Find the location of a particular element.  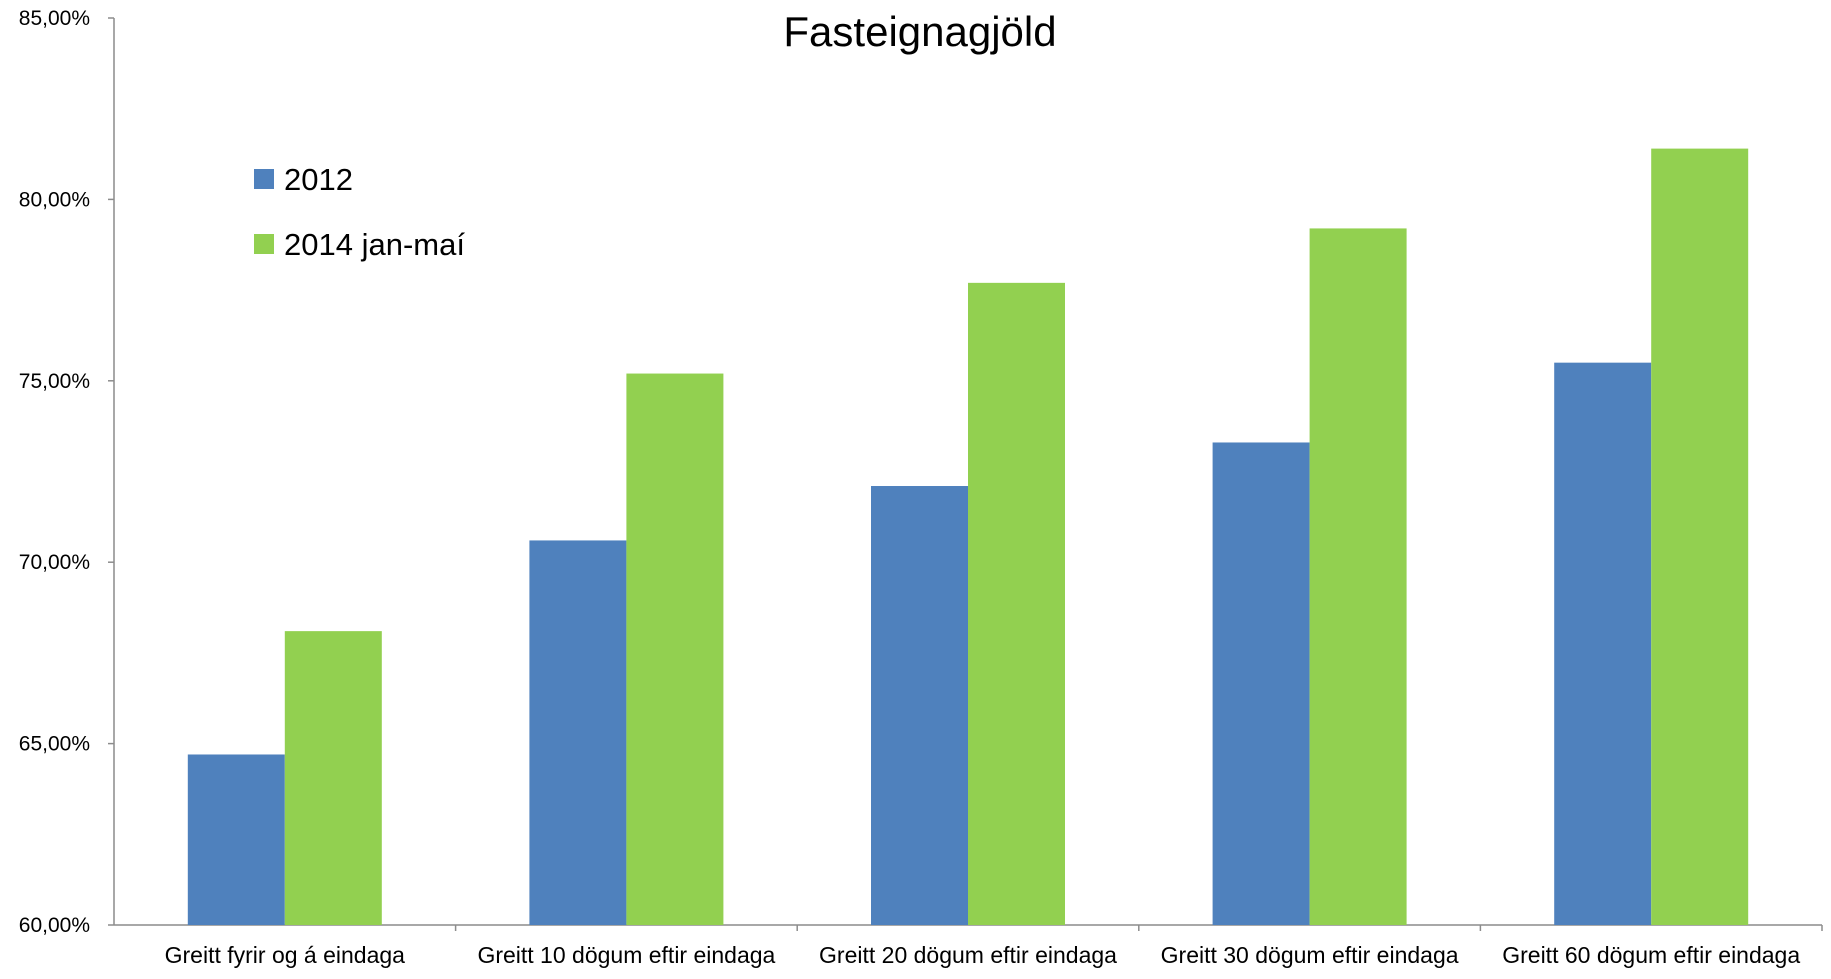

x-tick-label: Greitt 30 dögum eftir eindaga is located at coordinates (1310, 955).